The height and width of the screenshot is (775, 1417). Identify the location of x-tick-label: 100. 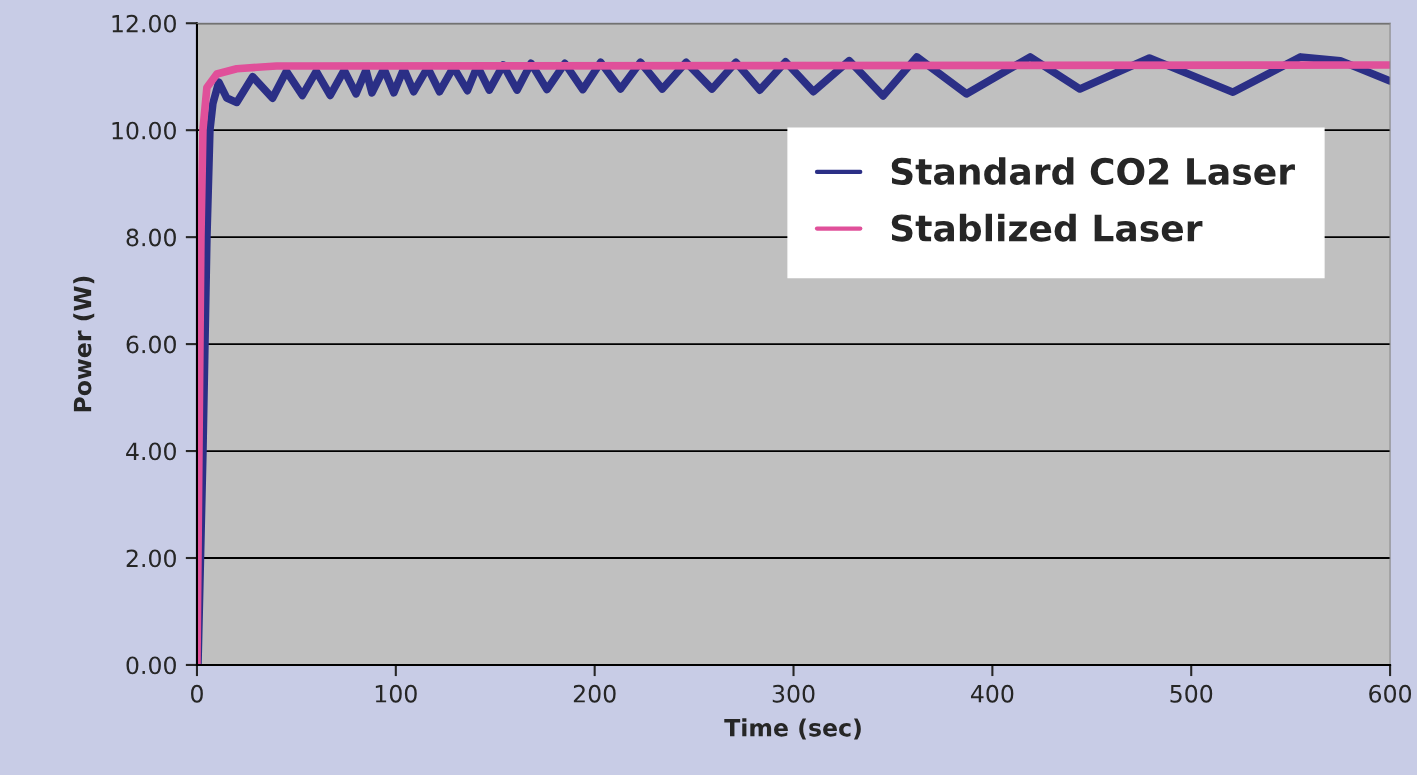
(396, 693).